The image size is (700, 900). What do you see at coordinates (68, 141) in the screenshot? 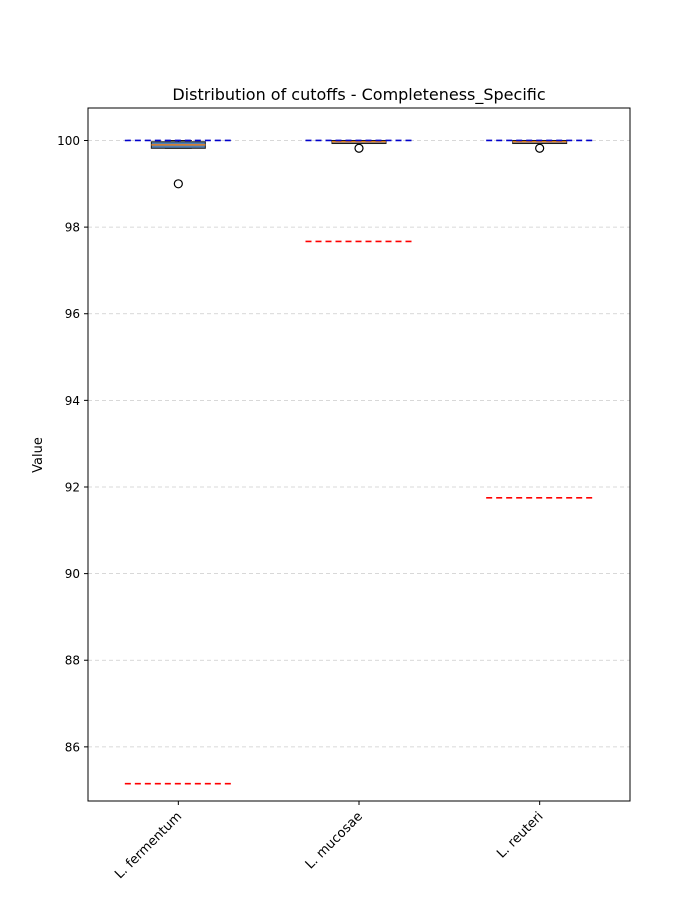
I see `y-tick-label: 100` at bounding box center [68, 141].